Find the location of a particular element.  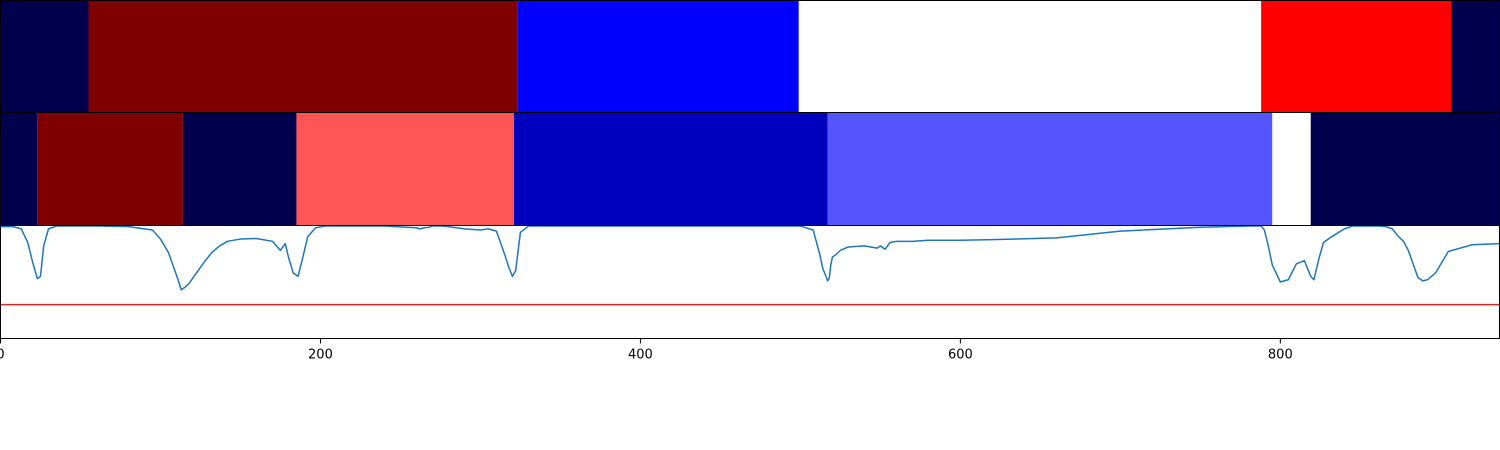

x-tick-label-400: 400 is located at coordinates (640, 355).